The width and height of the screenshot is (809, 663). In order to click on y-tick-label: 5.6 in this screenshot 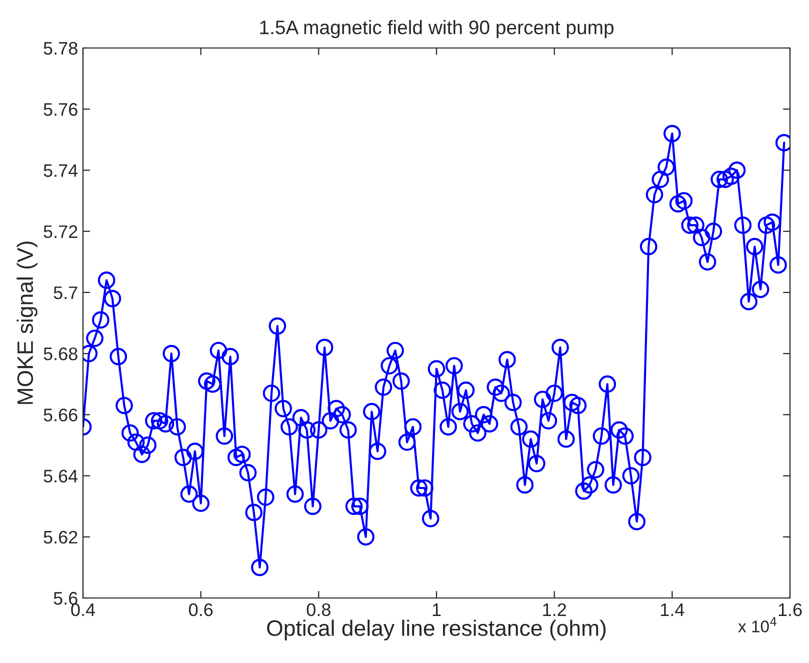, I will do `click(66, 598)`.